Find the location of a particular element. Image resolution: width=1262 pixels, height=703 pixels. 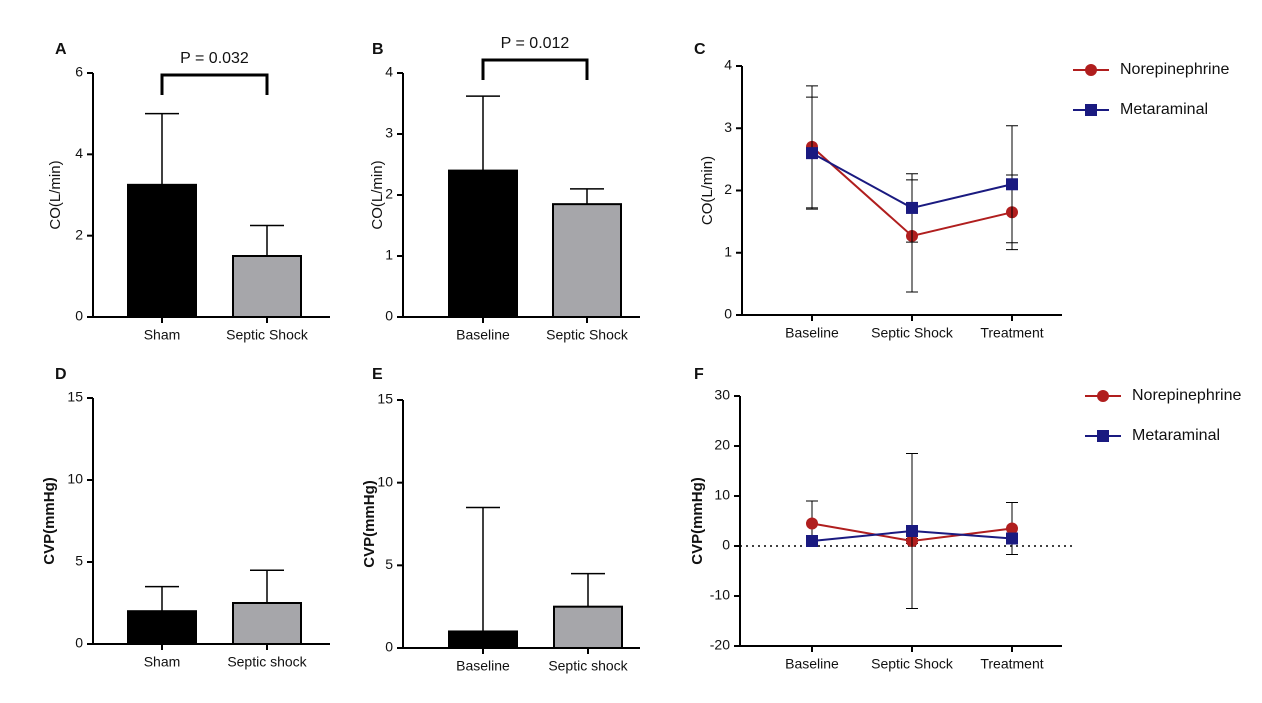

y-tick-label: 20 is located at coordinates (722, 445).